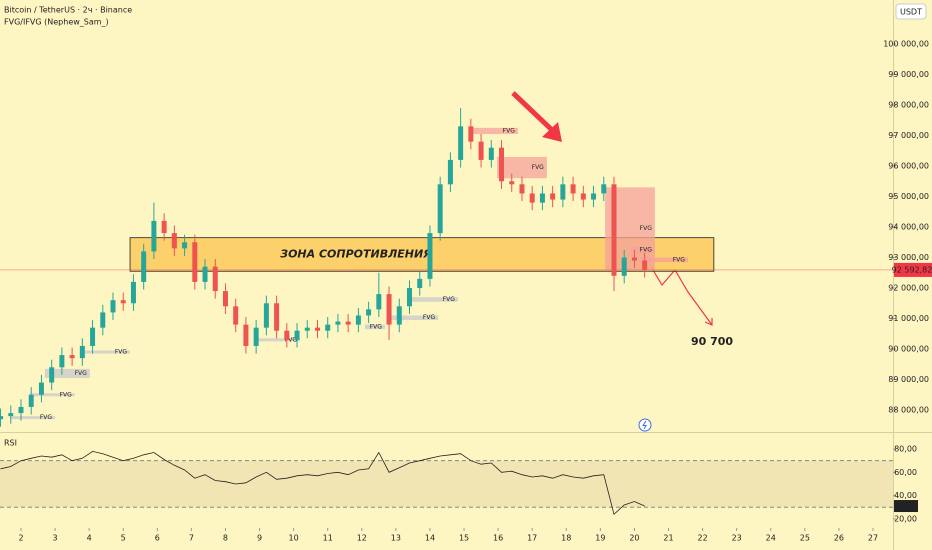 Image resolution: width=932 pixels, height=550 pixels. What do you see at coordinates (600, 538) in the screenshot?
I see `x-tick-label: 19` at bounding box center [600, 538].